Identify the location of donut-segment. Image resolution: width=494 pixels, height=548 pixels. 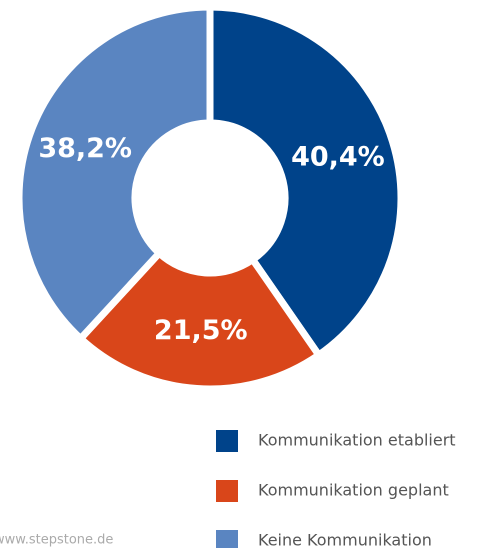
(199, 320).